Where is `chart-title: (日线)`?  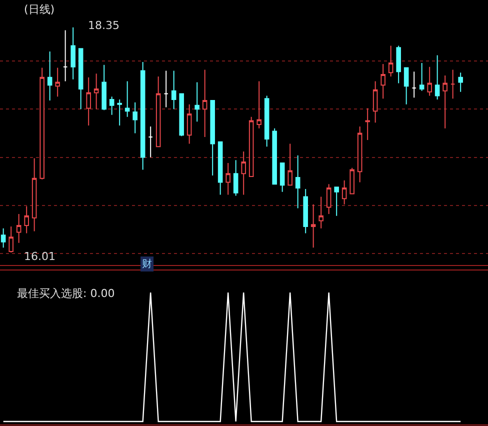 chart-title: (日线) is located at coordinates (39, 9).